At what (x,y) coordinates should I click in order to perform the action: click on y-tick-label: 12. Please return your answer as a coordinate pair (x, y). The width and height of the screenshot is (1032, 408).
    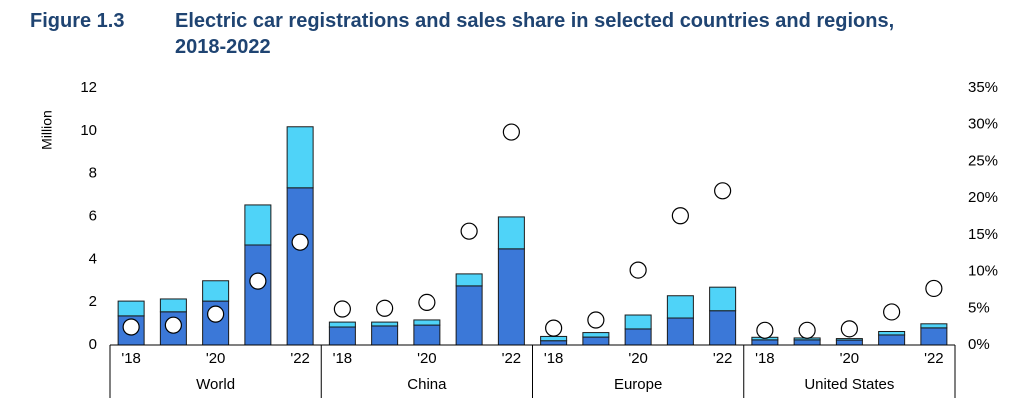
    Looking at the image, I should click on (88, 87).